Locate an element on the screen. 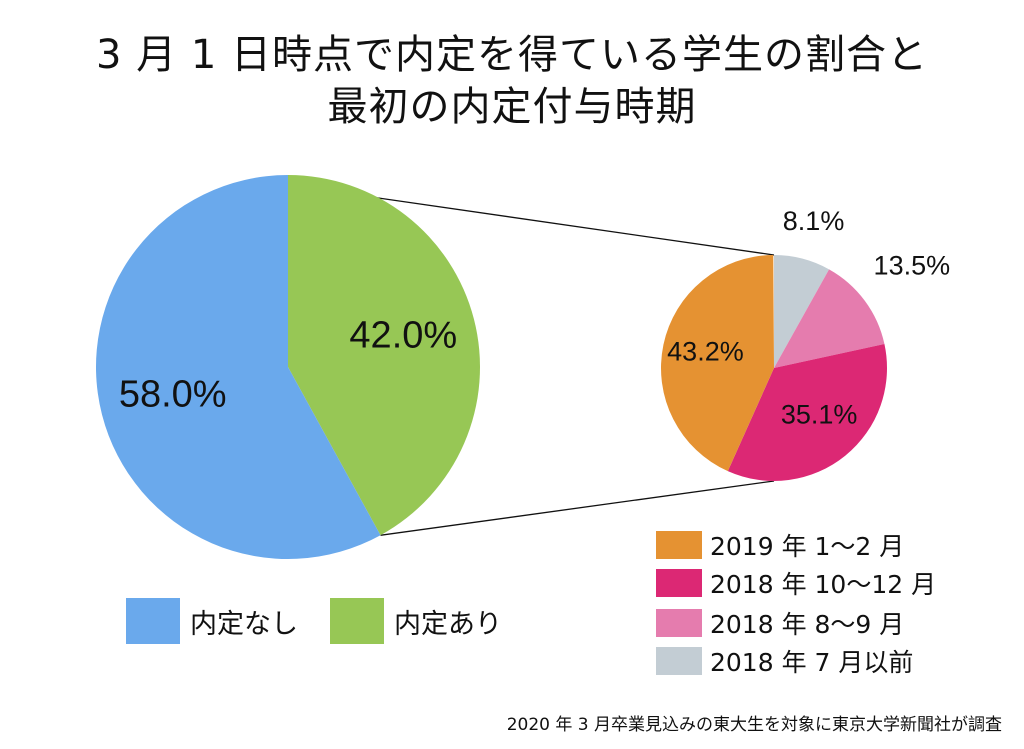 Image resolution: width=1024 pixels, height=749 pixels. legend-item-2019-1-2: 2019 年 1〜2 月 is located at coordinates (780, 545).